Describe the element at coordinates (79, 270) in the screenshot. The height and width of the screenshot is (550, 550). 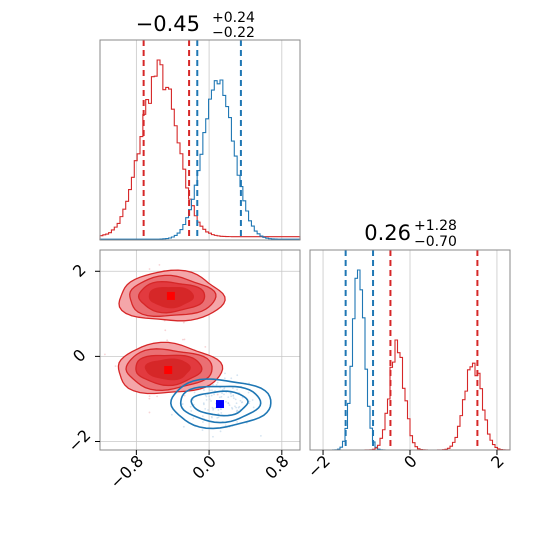
I see `scatter-ytick-label: 2` at that location.